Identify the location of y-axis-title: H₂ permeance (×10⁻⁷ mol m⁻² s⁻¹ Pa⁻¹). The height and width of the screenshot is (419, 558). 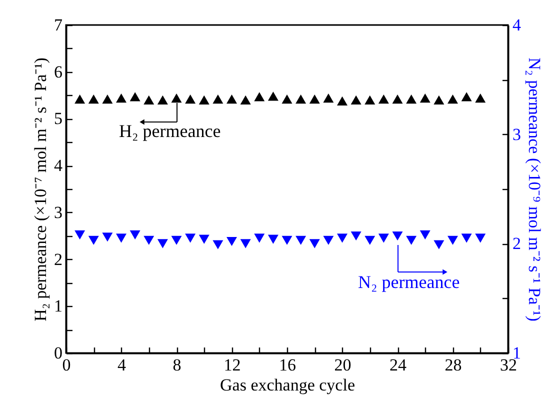
(40, 190).